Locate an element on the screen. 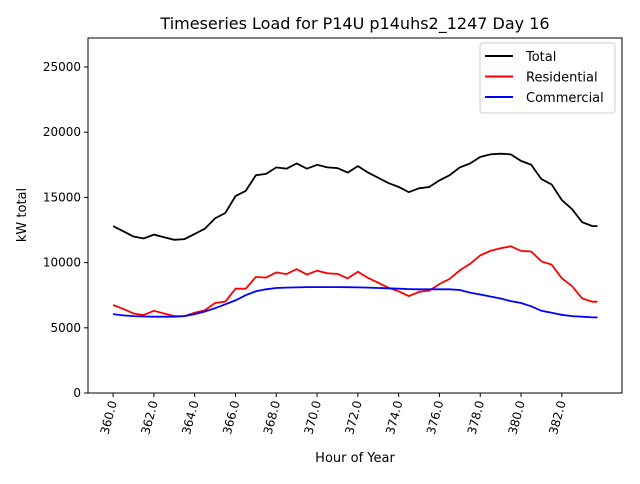 Image resolution: width=640 pixels, height=484 pixels. x-tick-label: 360.0 is located at coordinates (109, 417).